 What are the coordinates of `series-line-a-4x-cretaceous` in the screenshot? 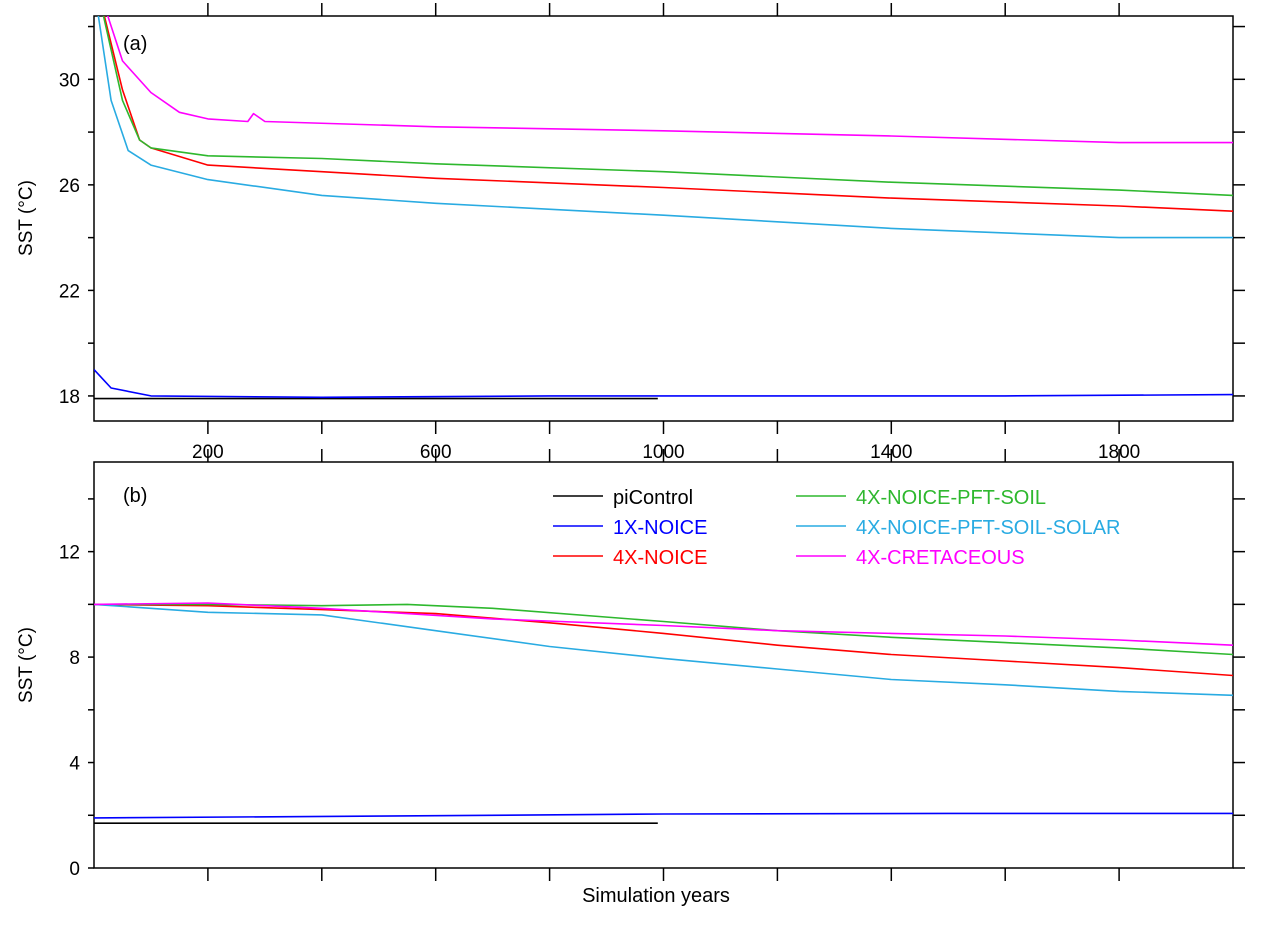 It's located at (669, 80).